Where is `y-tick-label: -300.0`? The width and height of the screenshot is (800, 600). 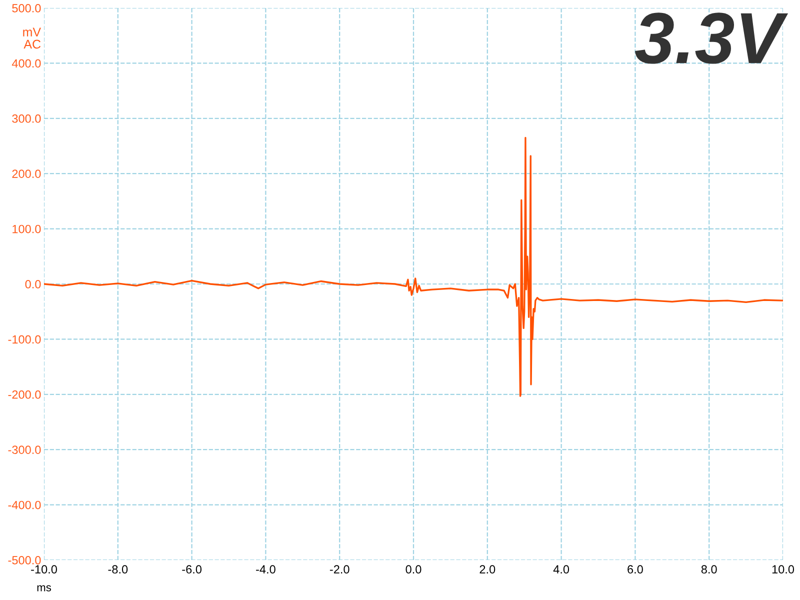
y-tick-label: -300.0 is located at coordinates (24, 450).